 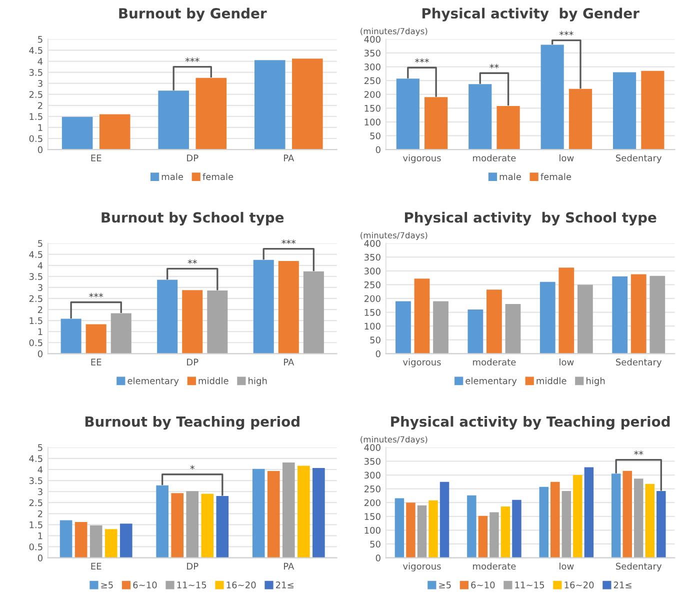 I want to click on x-tick-label: low, so click(x=567, y=158).